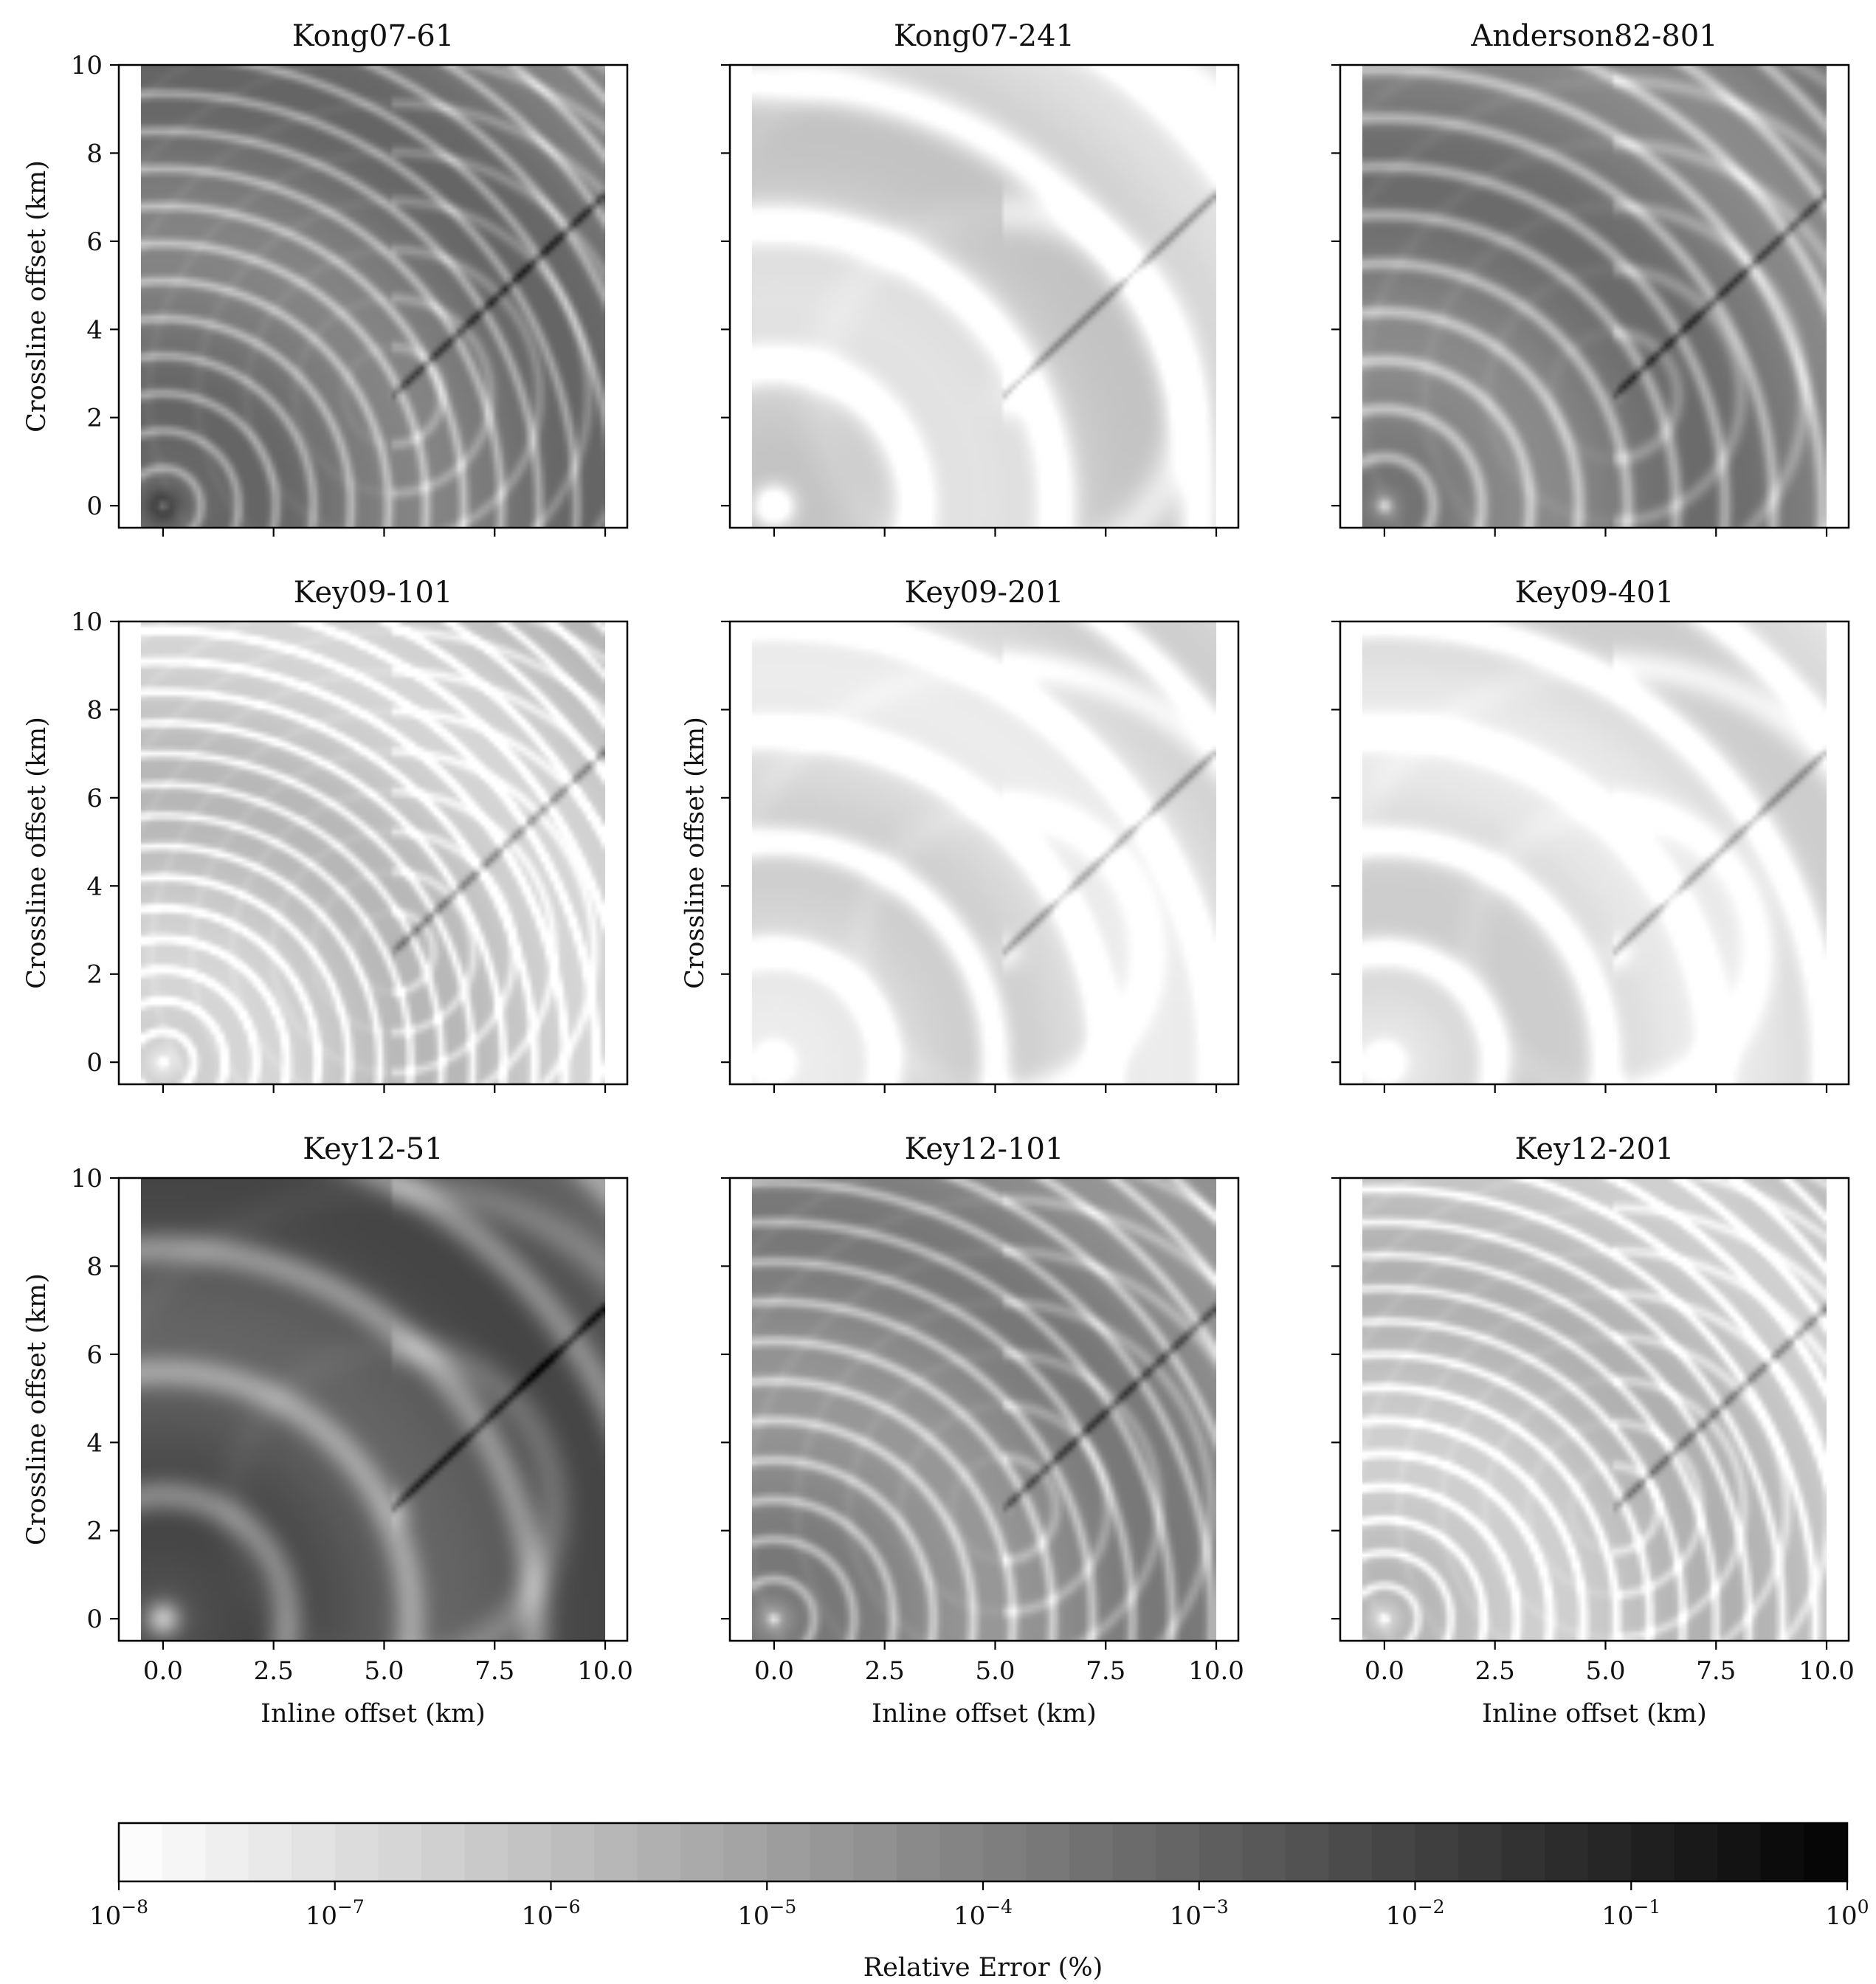 The width and height of the screenshot is (1876, 1984). I want to click on colorbar-tick-label: 10⁻⁶, so click(550, 1914).